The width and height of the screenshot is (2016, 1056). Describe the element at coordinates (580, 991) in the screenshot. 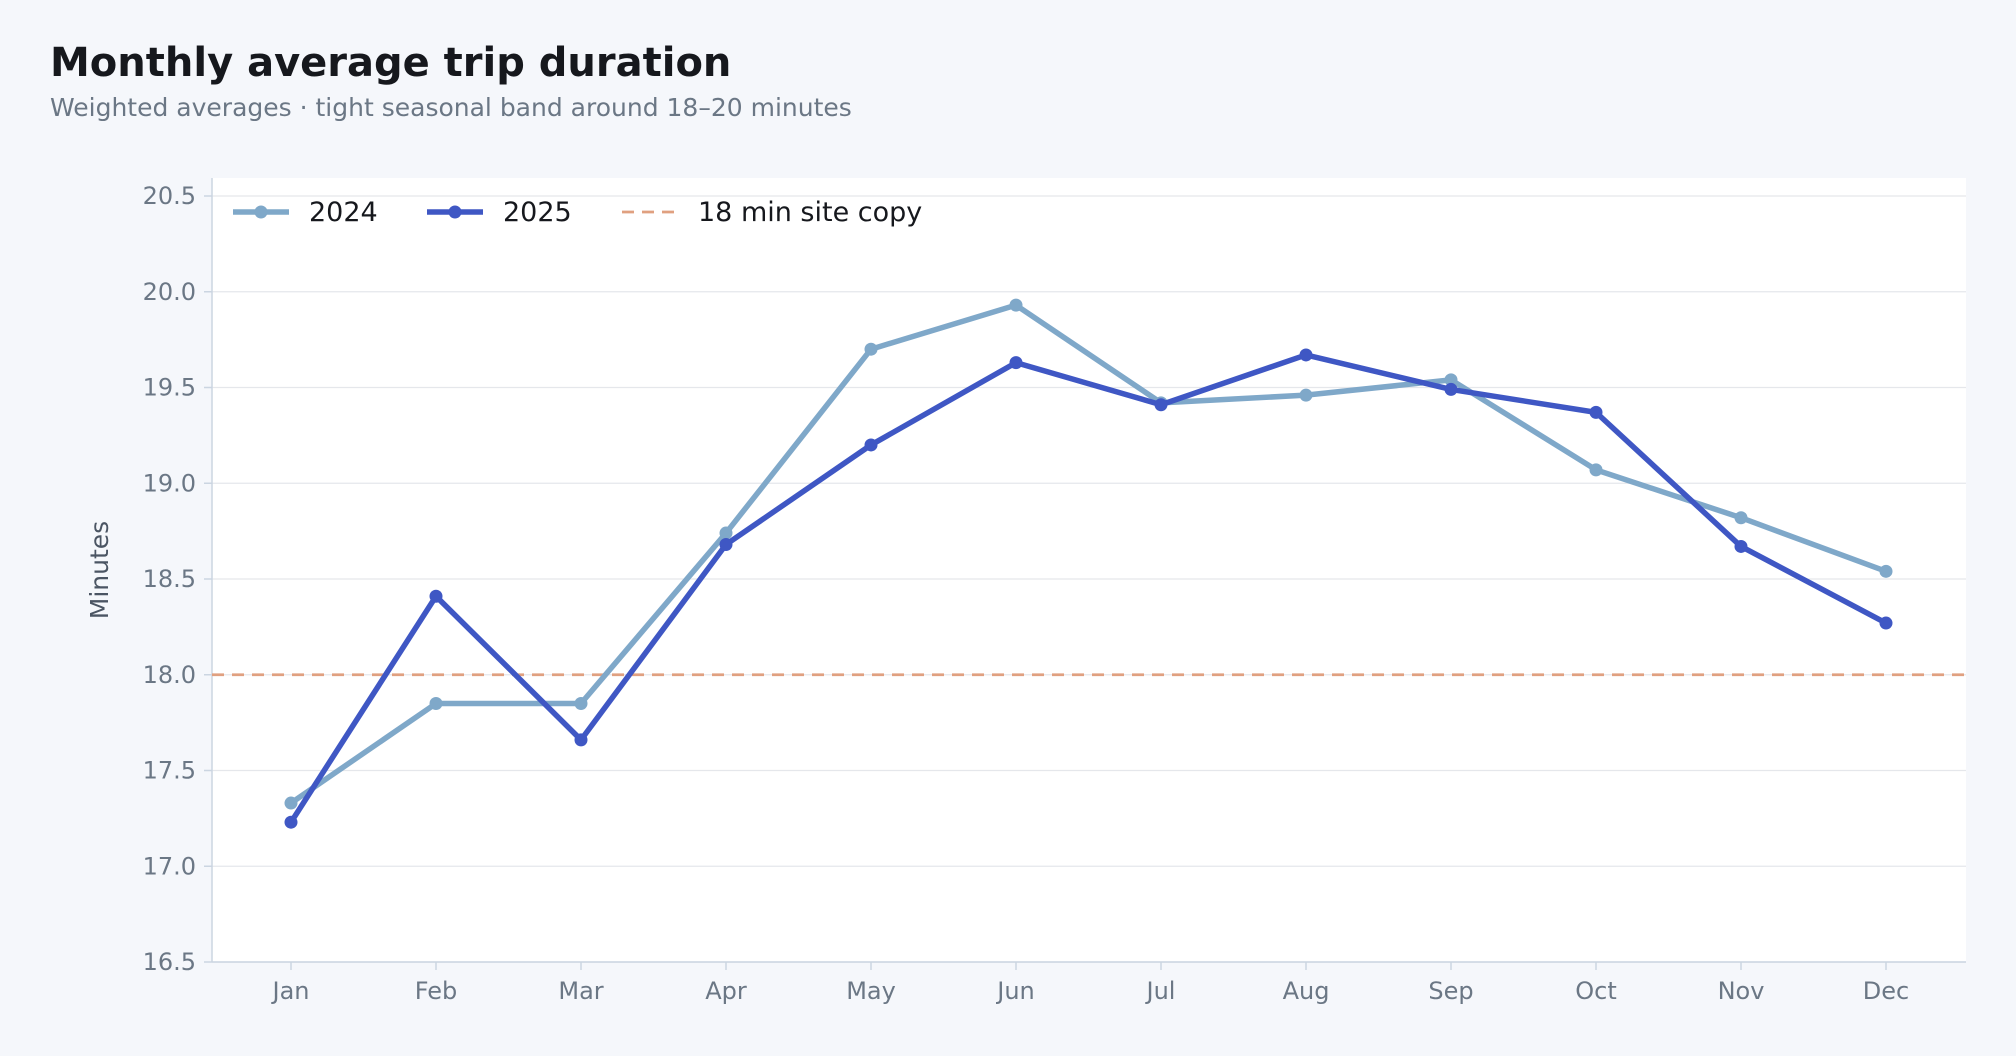

I see `x-tick-label: Mar` at that location.